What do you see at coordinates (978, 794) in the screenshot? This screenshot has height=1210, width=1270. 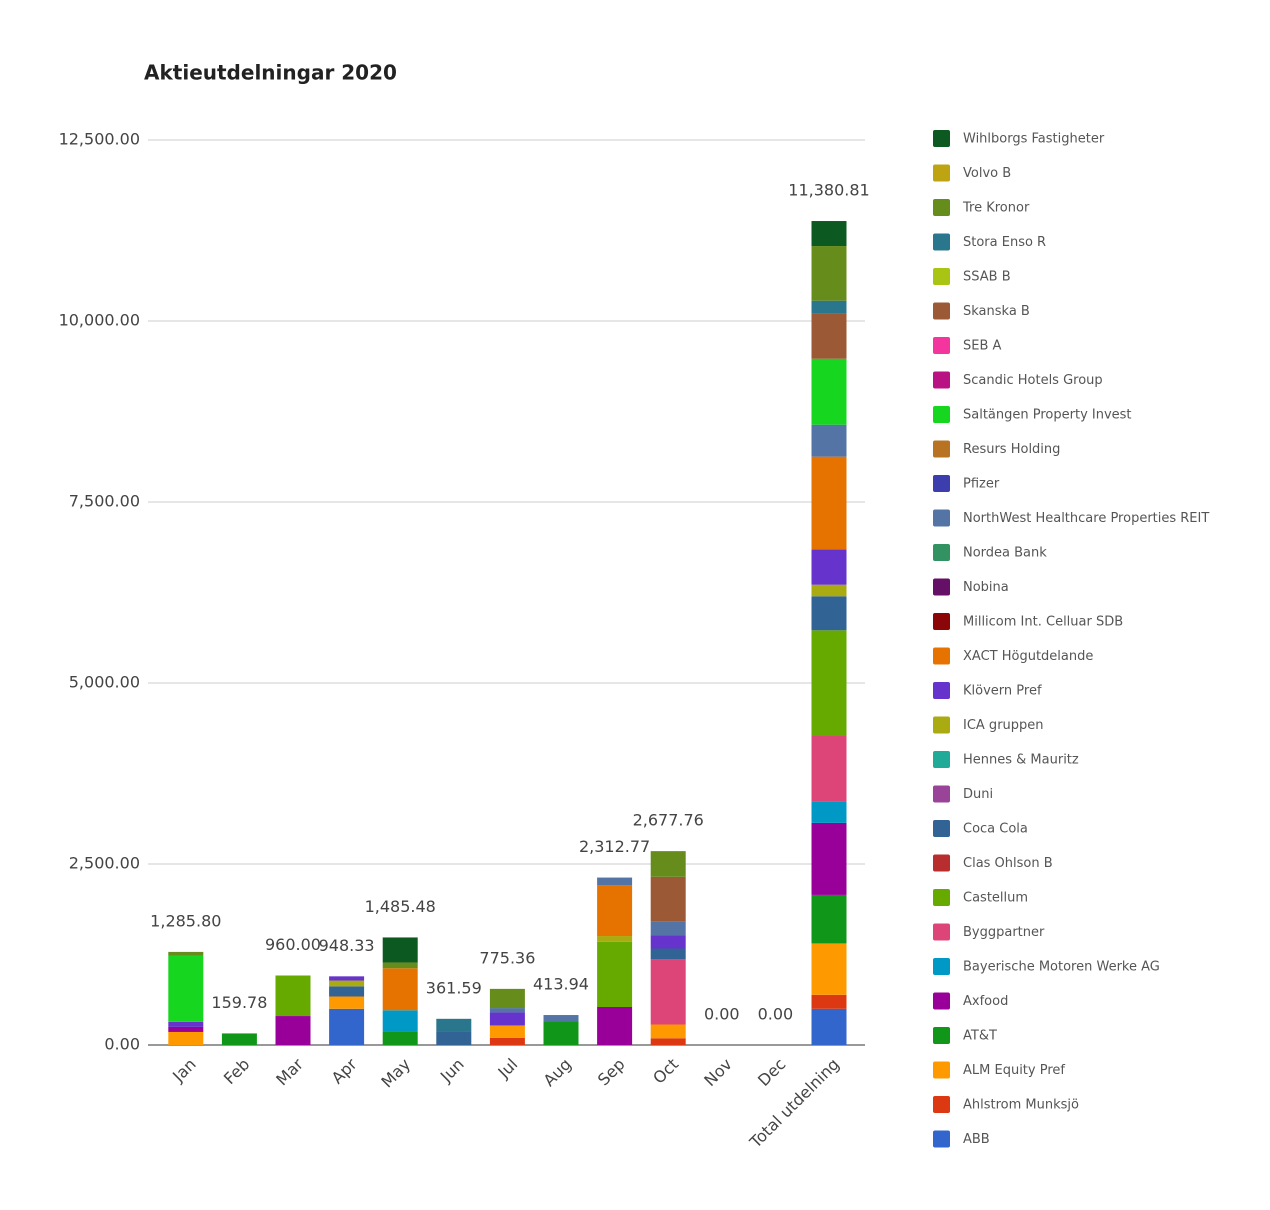 I see `legend-label: Duni` at bounding box center [978, 794].